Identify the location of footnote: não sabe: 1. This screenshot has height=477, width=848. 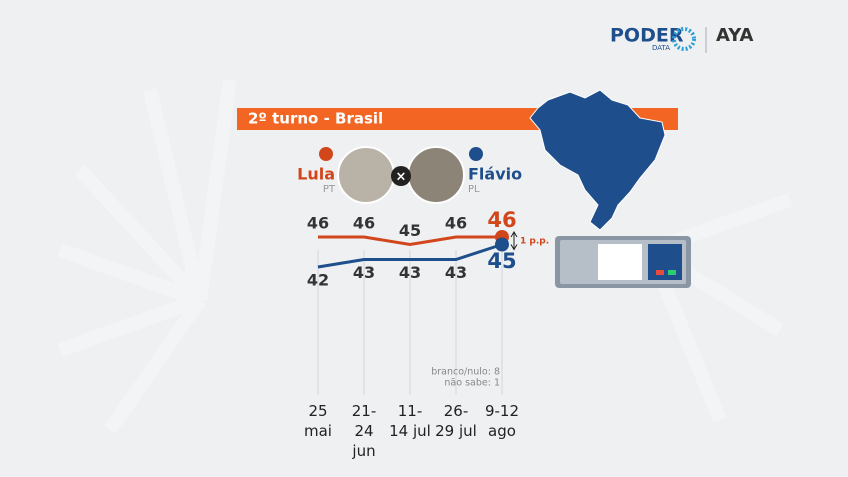
(472, 383).